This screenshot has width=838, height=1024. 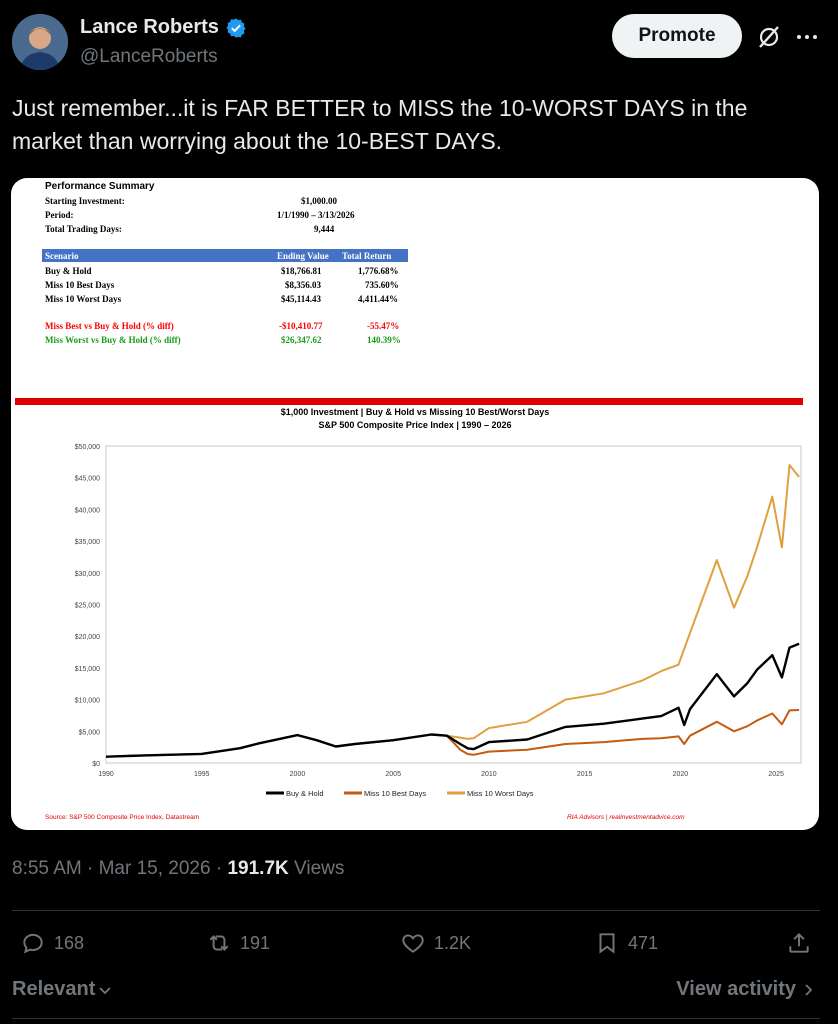 What do you see at coordinates (87, 510) in the screenshot?
I see `y-tick-label: $40,000` at bounding box center [87, 510].